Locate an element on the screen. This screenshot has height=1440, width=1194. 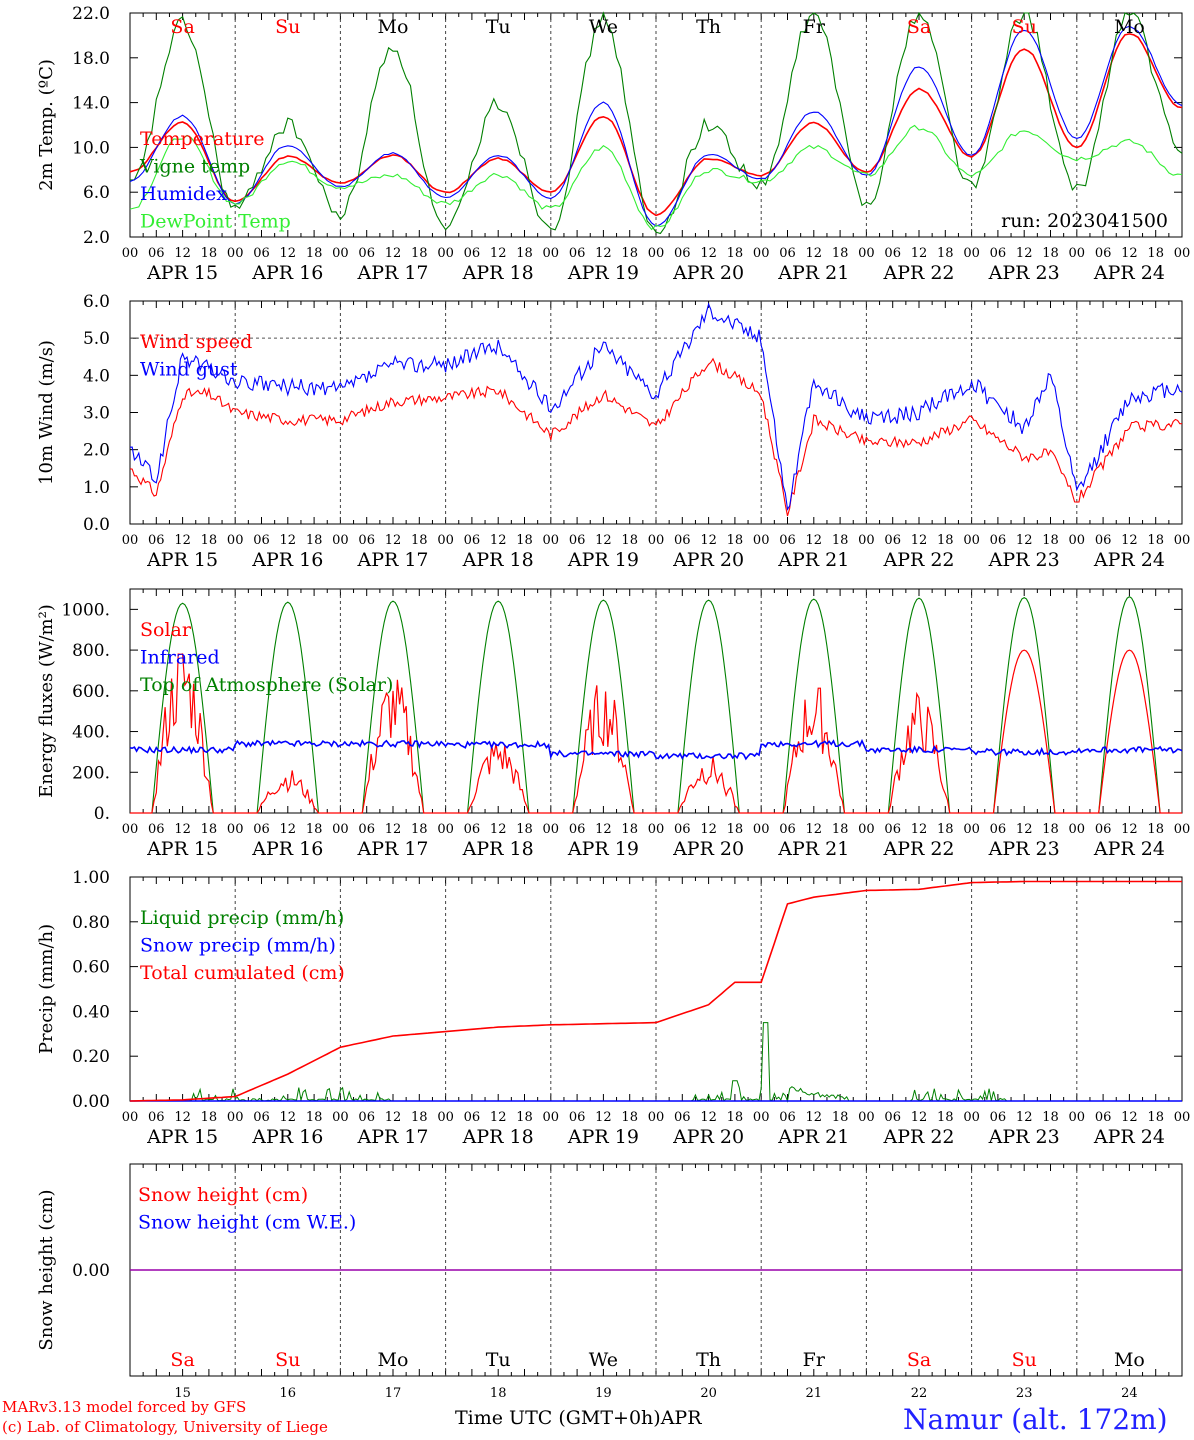
bottom-weekday-label: Fr is located at coordinates (814, 1360).